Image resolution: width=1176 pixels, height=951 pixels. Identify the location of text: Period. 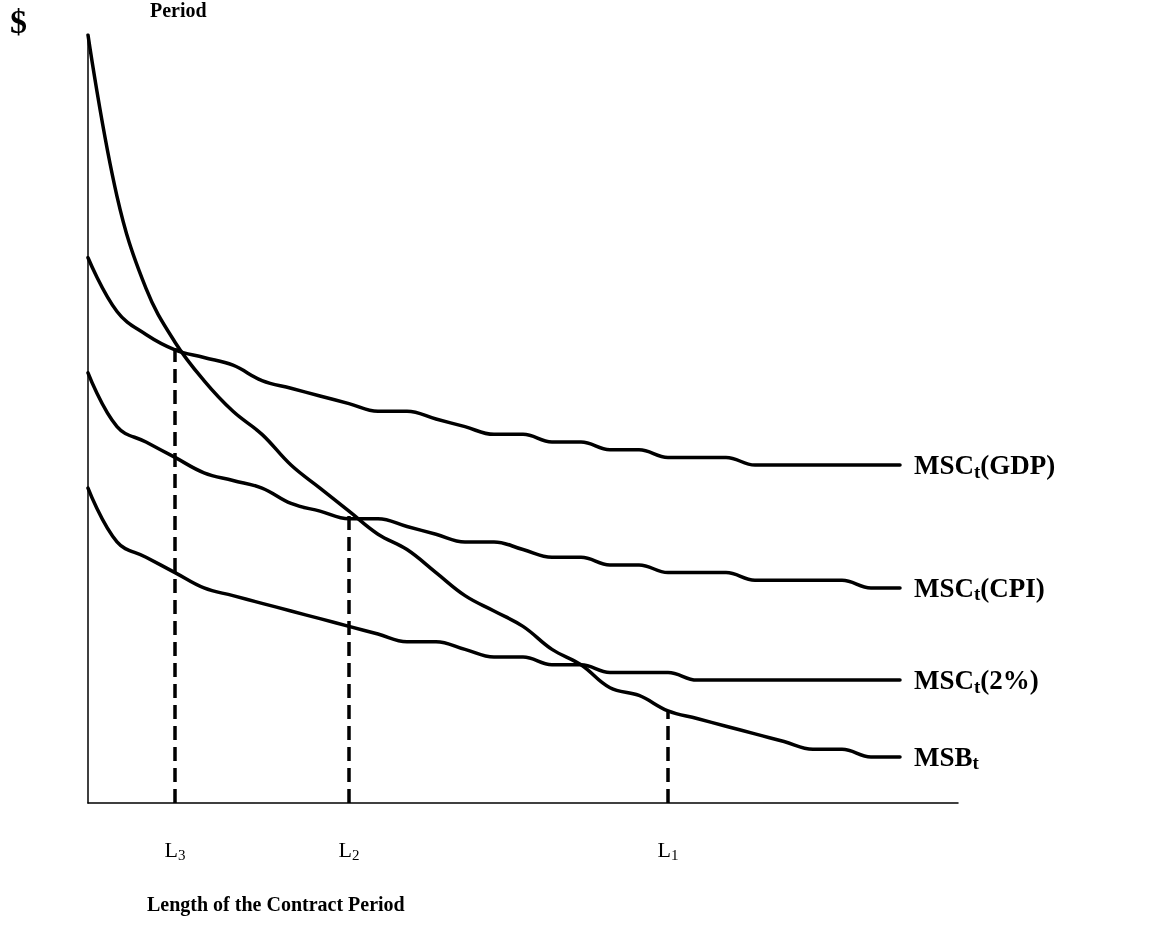
(178, 10).